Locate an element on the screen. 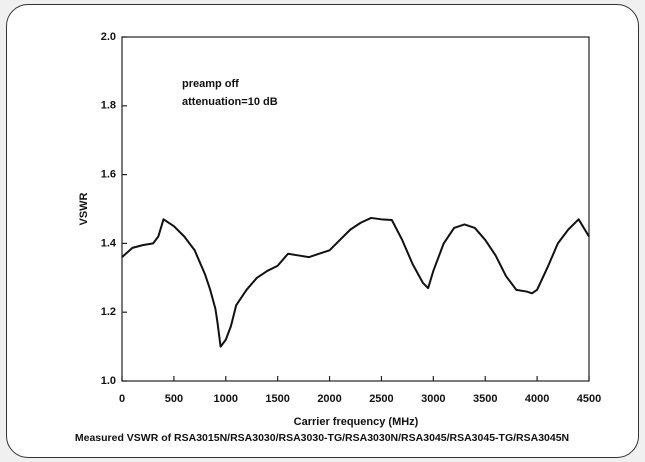  y-tick-label: 1.4 is located at coordinates (109, 243).